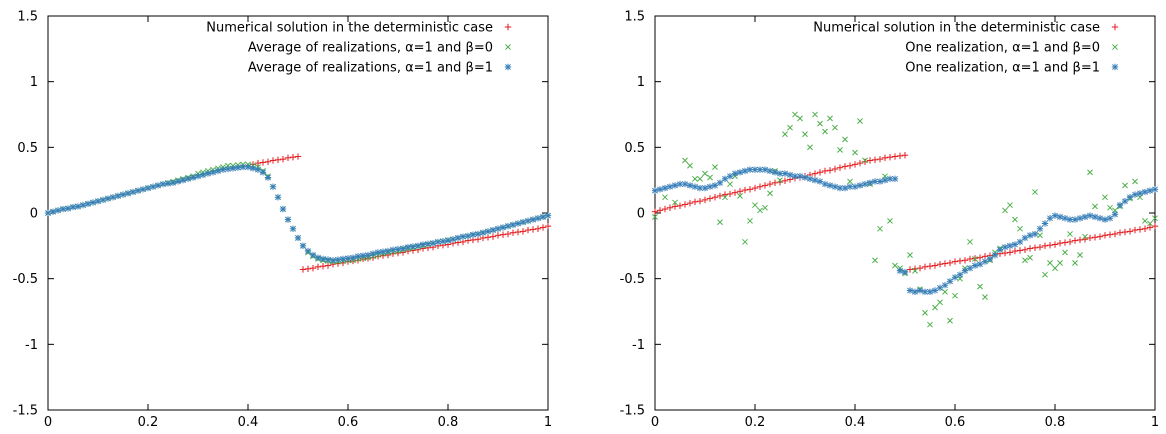  I want to click on x-tick-label: 0.4, so click(855, 422).